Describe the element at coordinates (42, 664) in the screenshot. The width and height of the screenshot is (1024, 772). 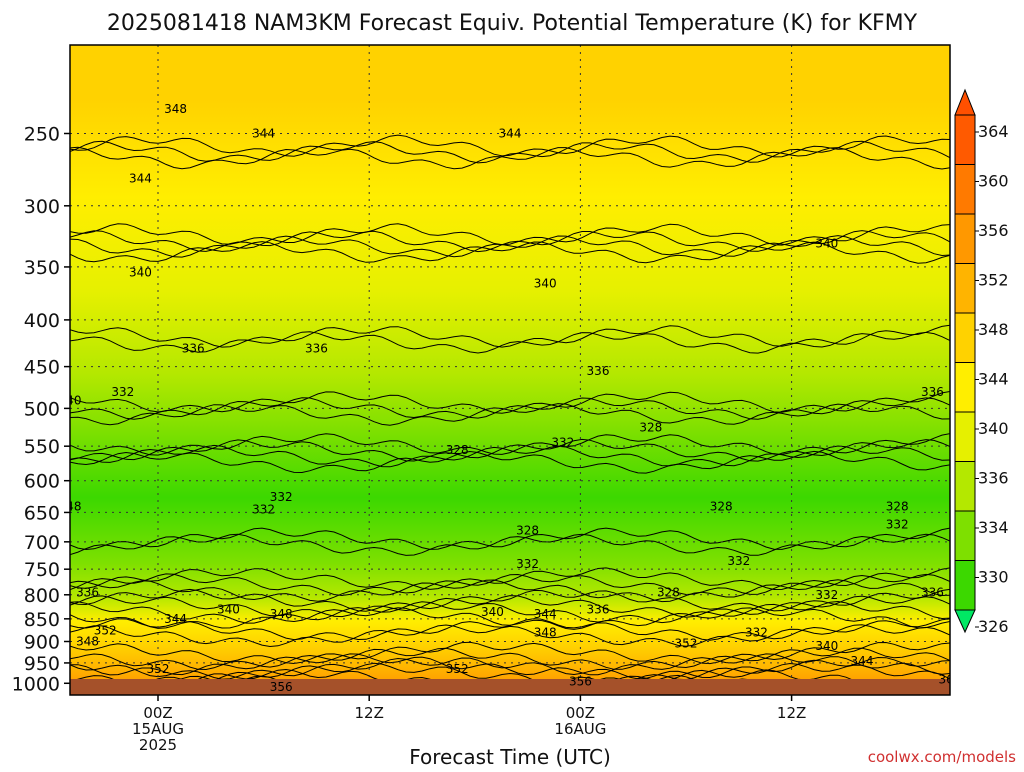
I see `y-tick-label: 950` at that location.